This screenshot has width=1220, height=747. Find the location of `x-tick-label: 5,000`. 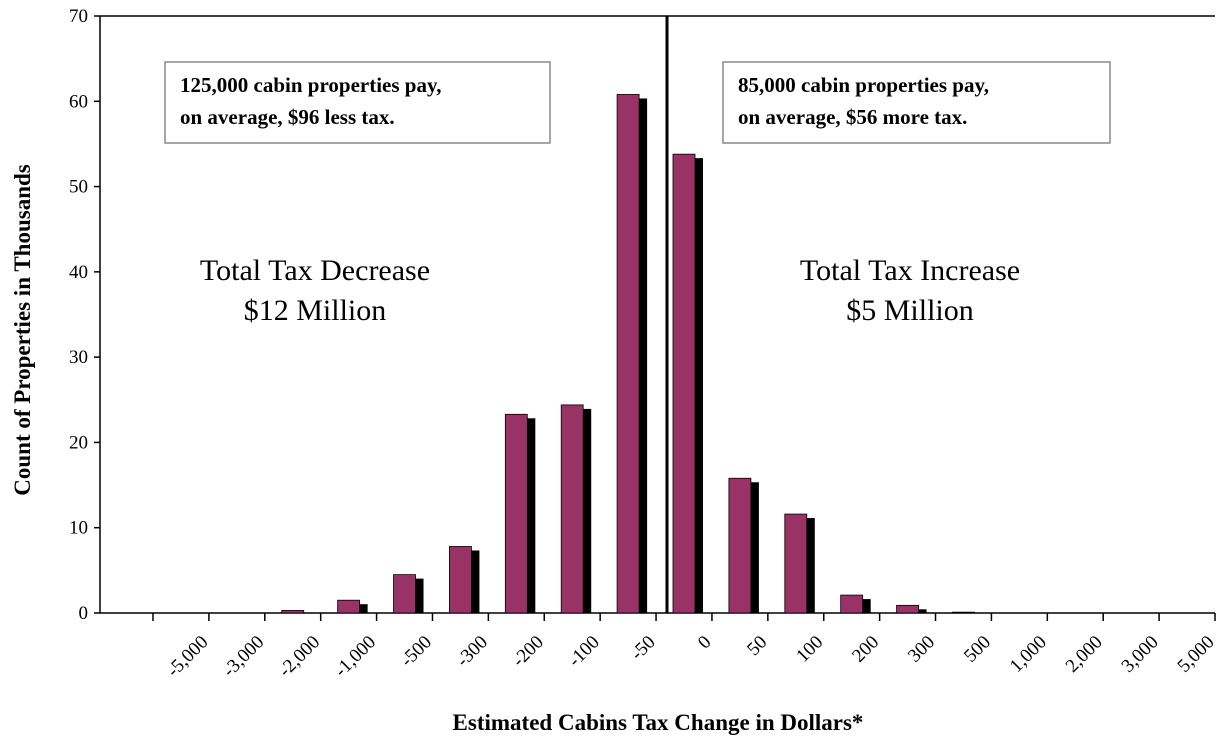

x-tick-label: 5,000 is located at coordinates (1196, 654).